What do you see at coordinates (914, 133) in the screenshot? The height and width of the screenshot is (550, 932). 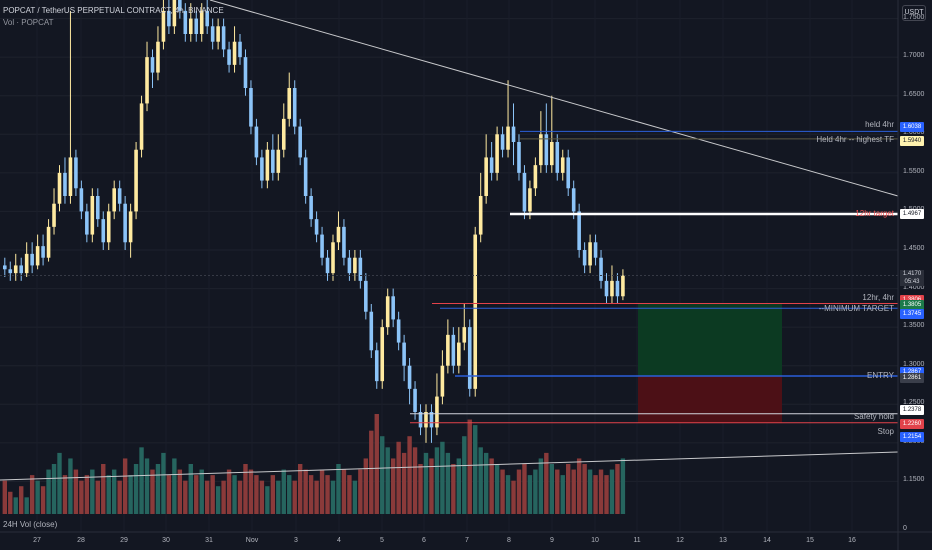 I see `y-tick-label: 1.6000` at bounding box center [914, 133].